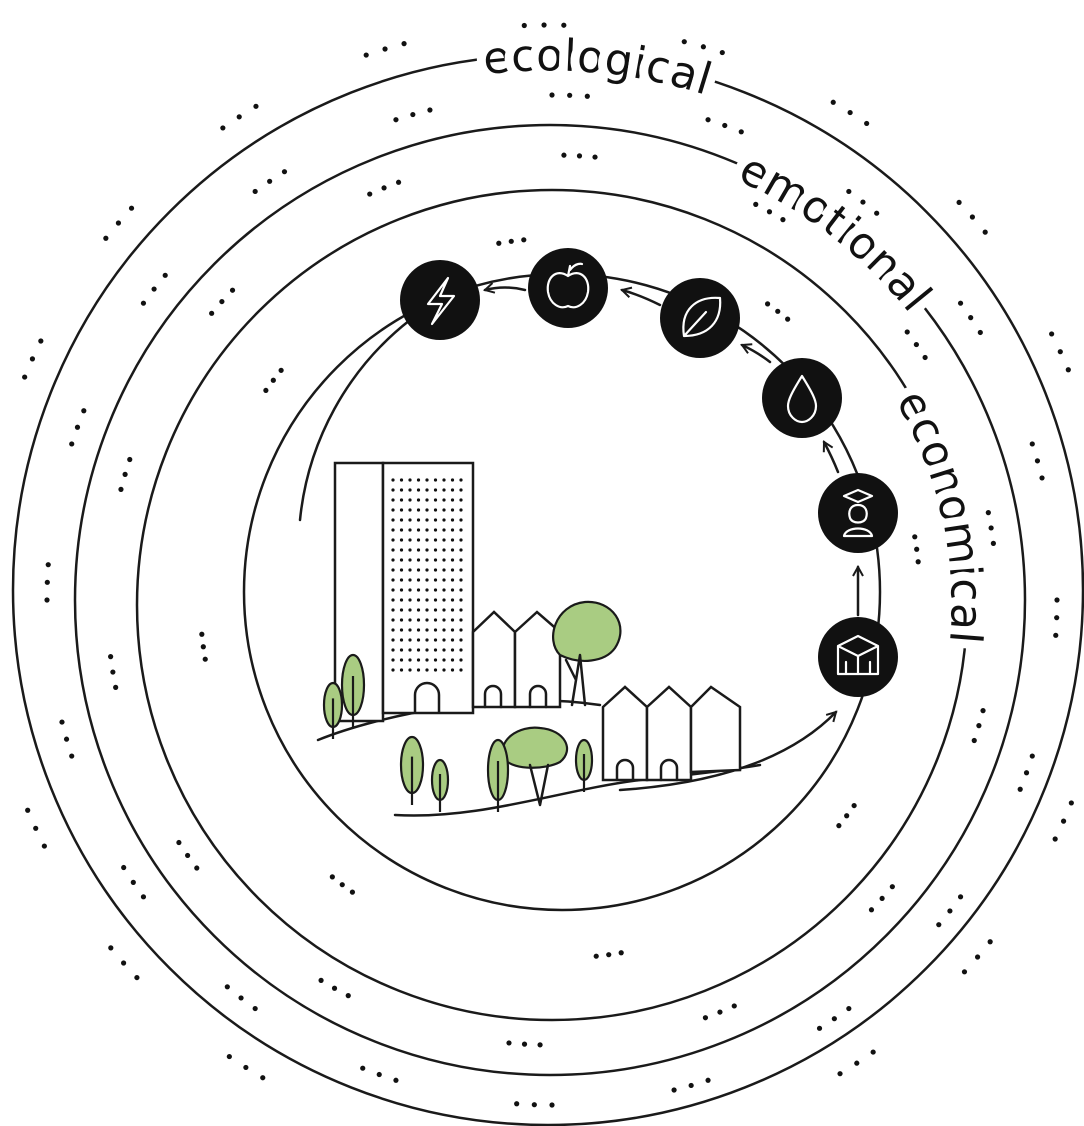 The image size is (1084, 1126). I want to click on trunk, so click(575, 680).